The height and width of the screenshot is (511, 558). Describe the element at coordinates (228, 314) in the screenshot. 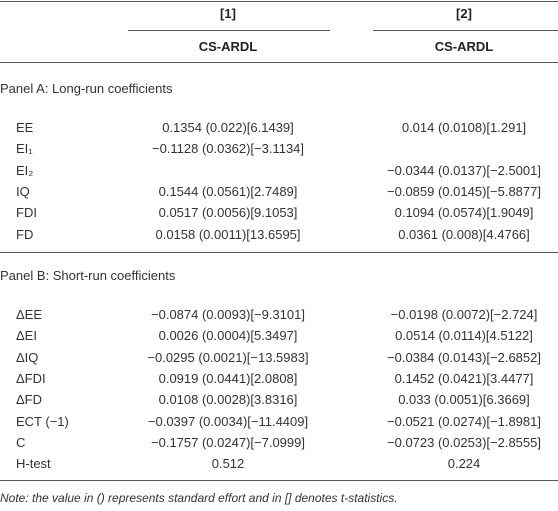

I see `cell: −0.0874 (0.0093)[−9.3101]` at that location.